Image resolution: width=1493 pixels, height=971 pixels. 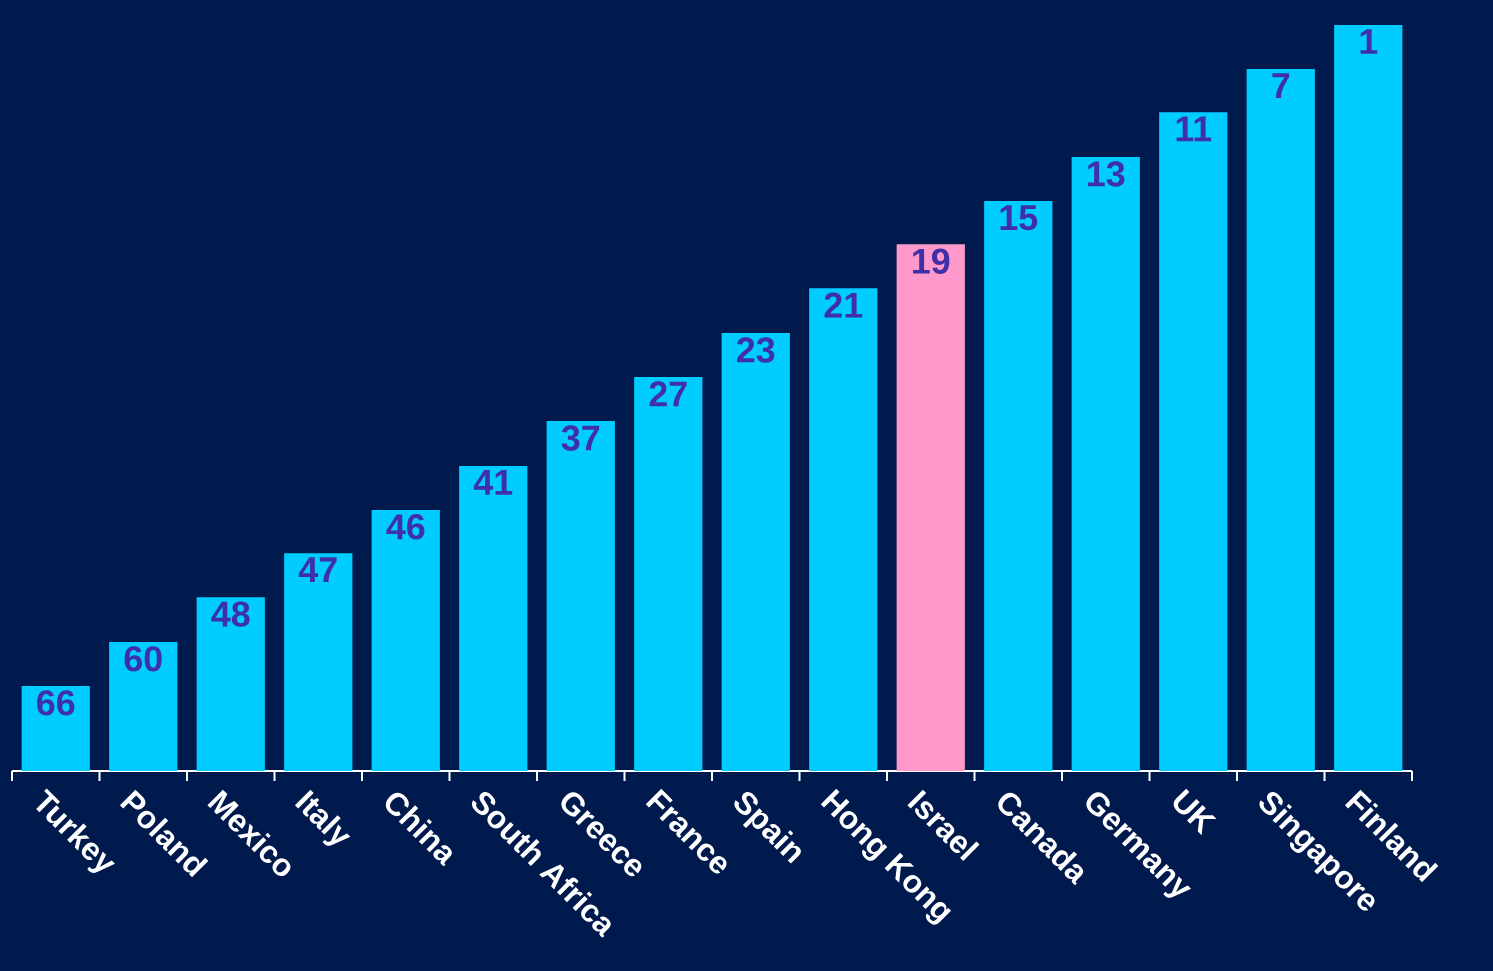 I want to click on annotation: 41, so click(x=493, y=482).